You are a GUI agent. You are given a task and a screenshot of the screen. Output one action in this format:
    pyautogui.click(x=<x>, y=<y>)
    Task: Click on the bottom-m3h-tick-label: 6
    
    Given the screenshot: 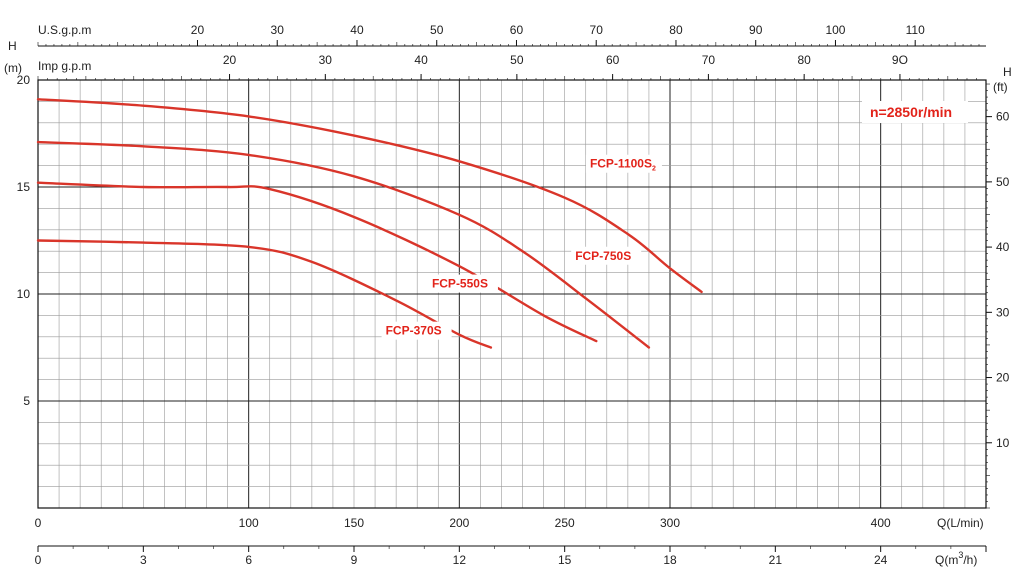 What is the action you would take?
    pyautogui.click(x=248, y=560)
    